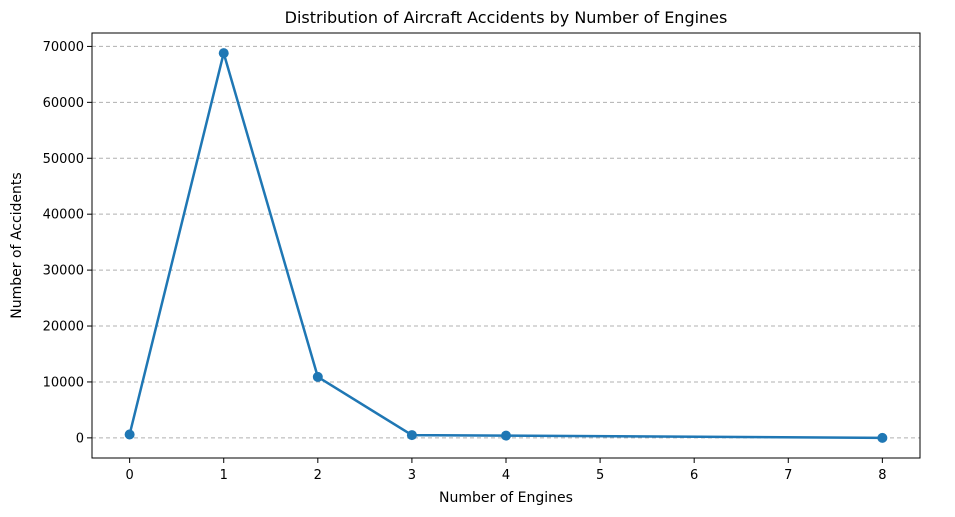 This screenshot has height=517, width=955. What do you see at coordinates (63, 159) in the screenshot?
I see `y-tick-label: 50000` at bounding box center [63, 159].